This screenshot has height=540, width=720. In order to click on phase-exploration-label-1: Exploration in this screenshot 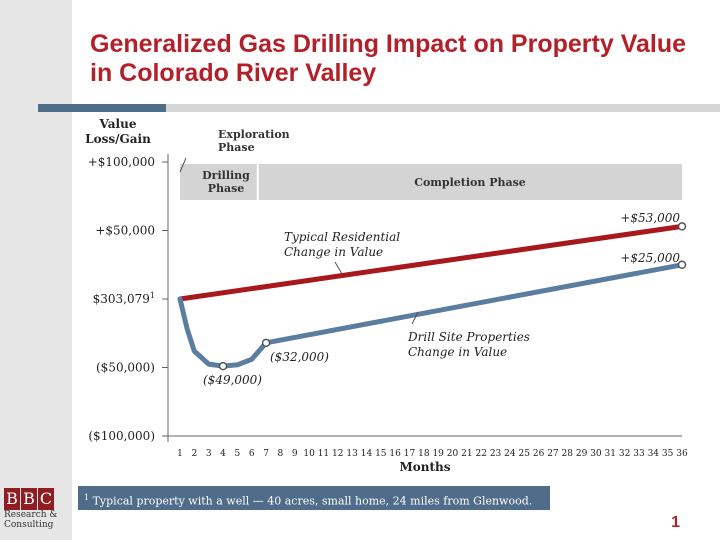, I will do `click(254, 134)`.